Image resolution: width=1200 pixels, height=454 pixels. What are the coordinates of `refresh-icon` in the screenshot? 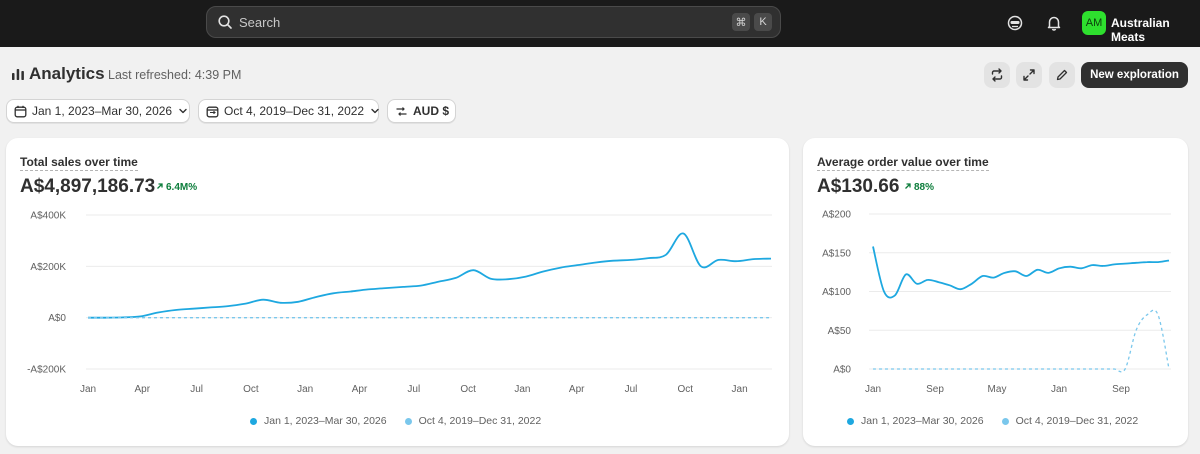 It's located at (997, 75).